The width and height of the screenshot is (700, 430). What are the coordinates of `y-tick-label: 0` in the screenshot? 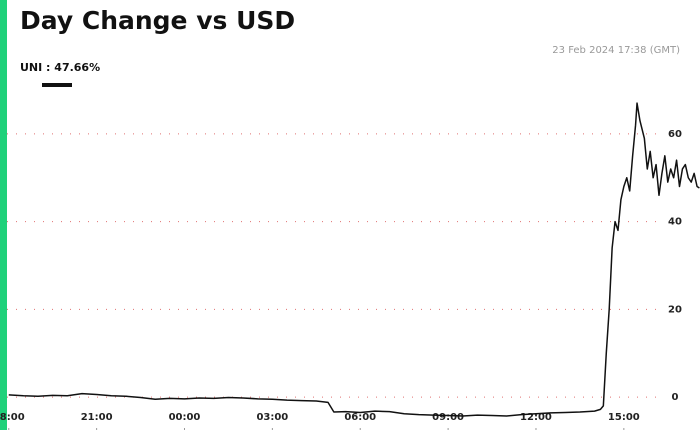 It's located at (675, 397).